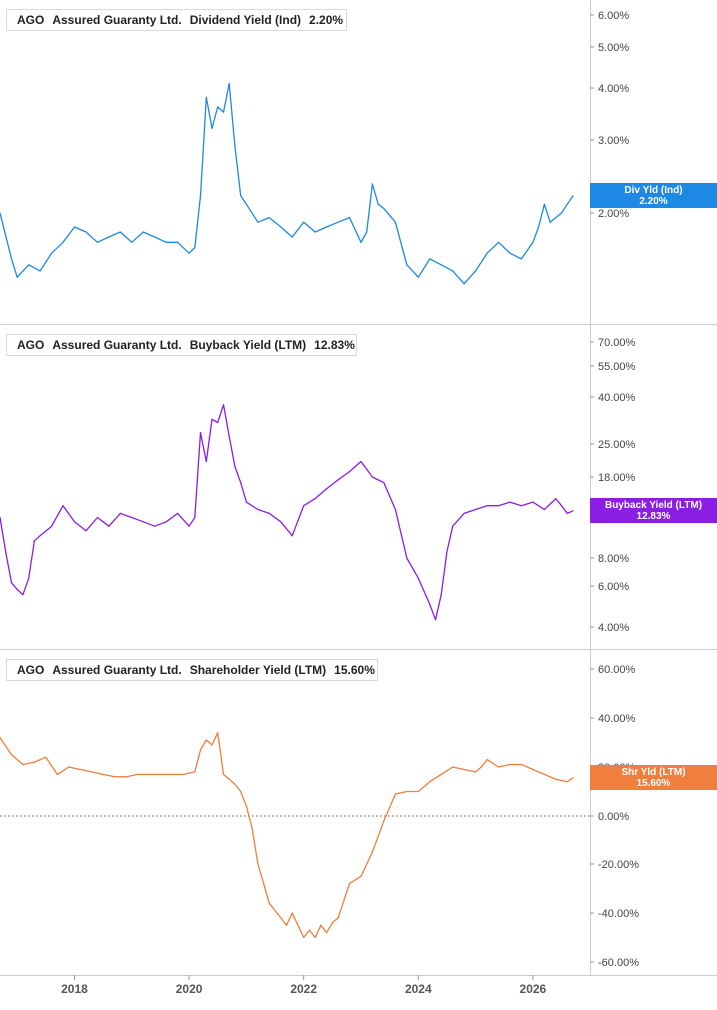 Image resolution: width=717 pixels, height=1010 pixels. Describe the element at coordinates (613, 89) in the screenshot. I see `y-tick-label: 4.00%` at that location.